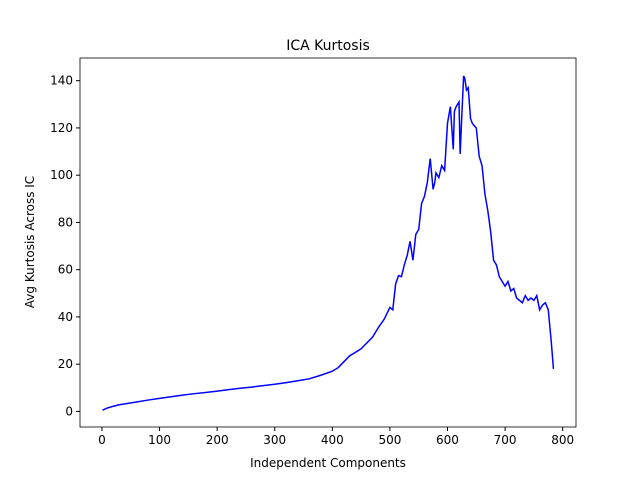 This screenshot has width=640, height=484. Describe the element at coordinates (328, 463) in the screenshot. I see `x-axis-label: Independent Components` at that location.